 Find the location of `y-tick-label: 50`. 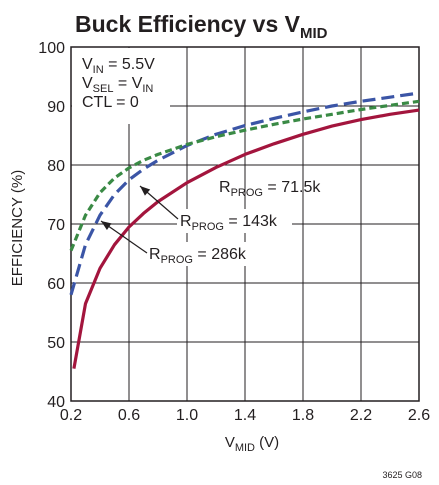

y-tick-label: 50 is located at coordinates (56, 343).